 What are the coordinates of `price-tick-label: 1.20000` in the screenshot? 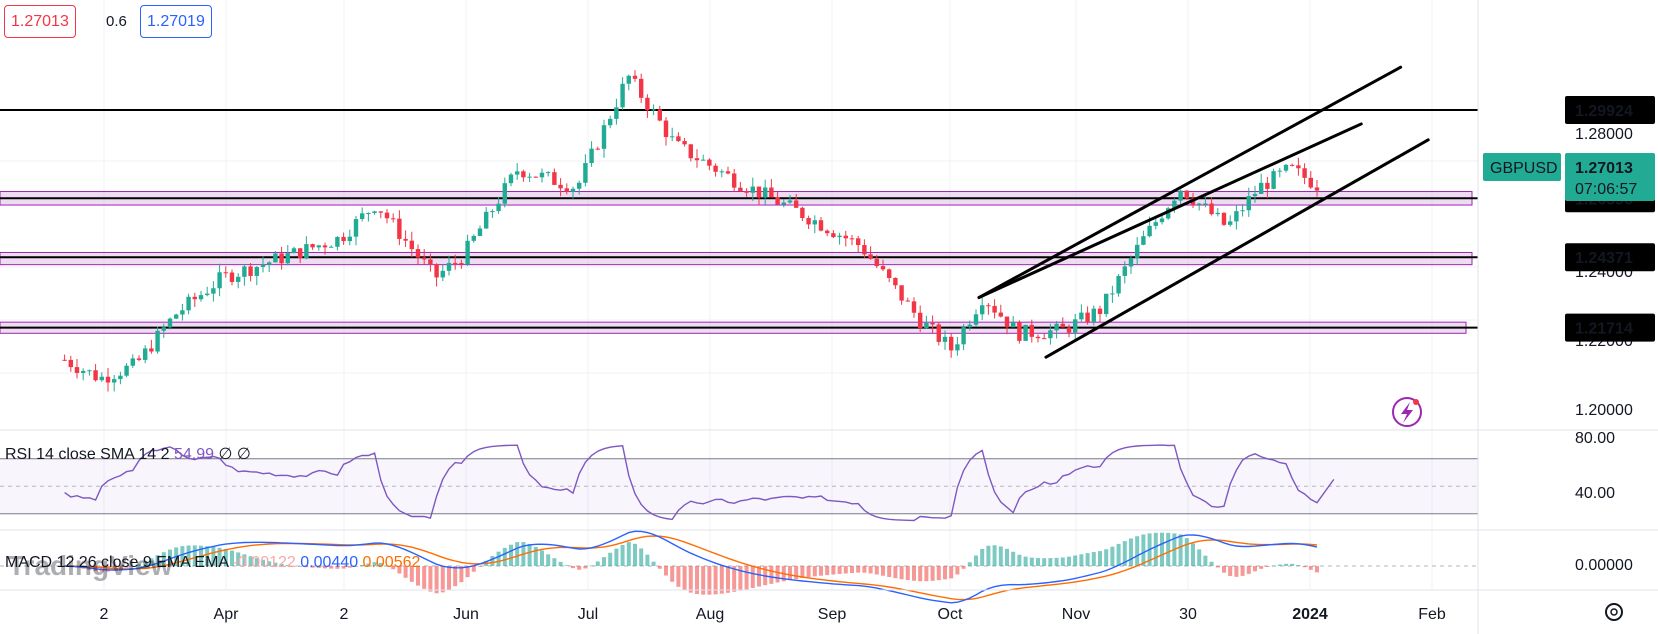 It's located at (1604, 410).